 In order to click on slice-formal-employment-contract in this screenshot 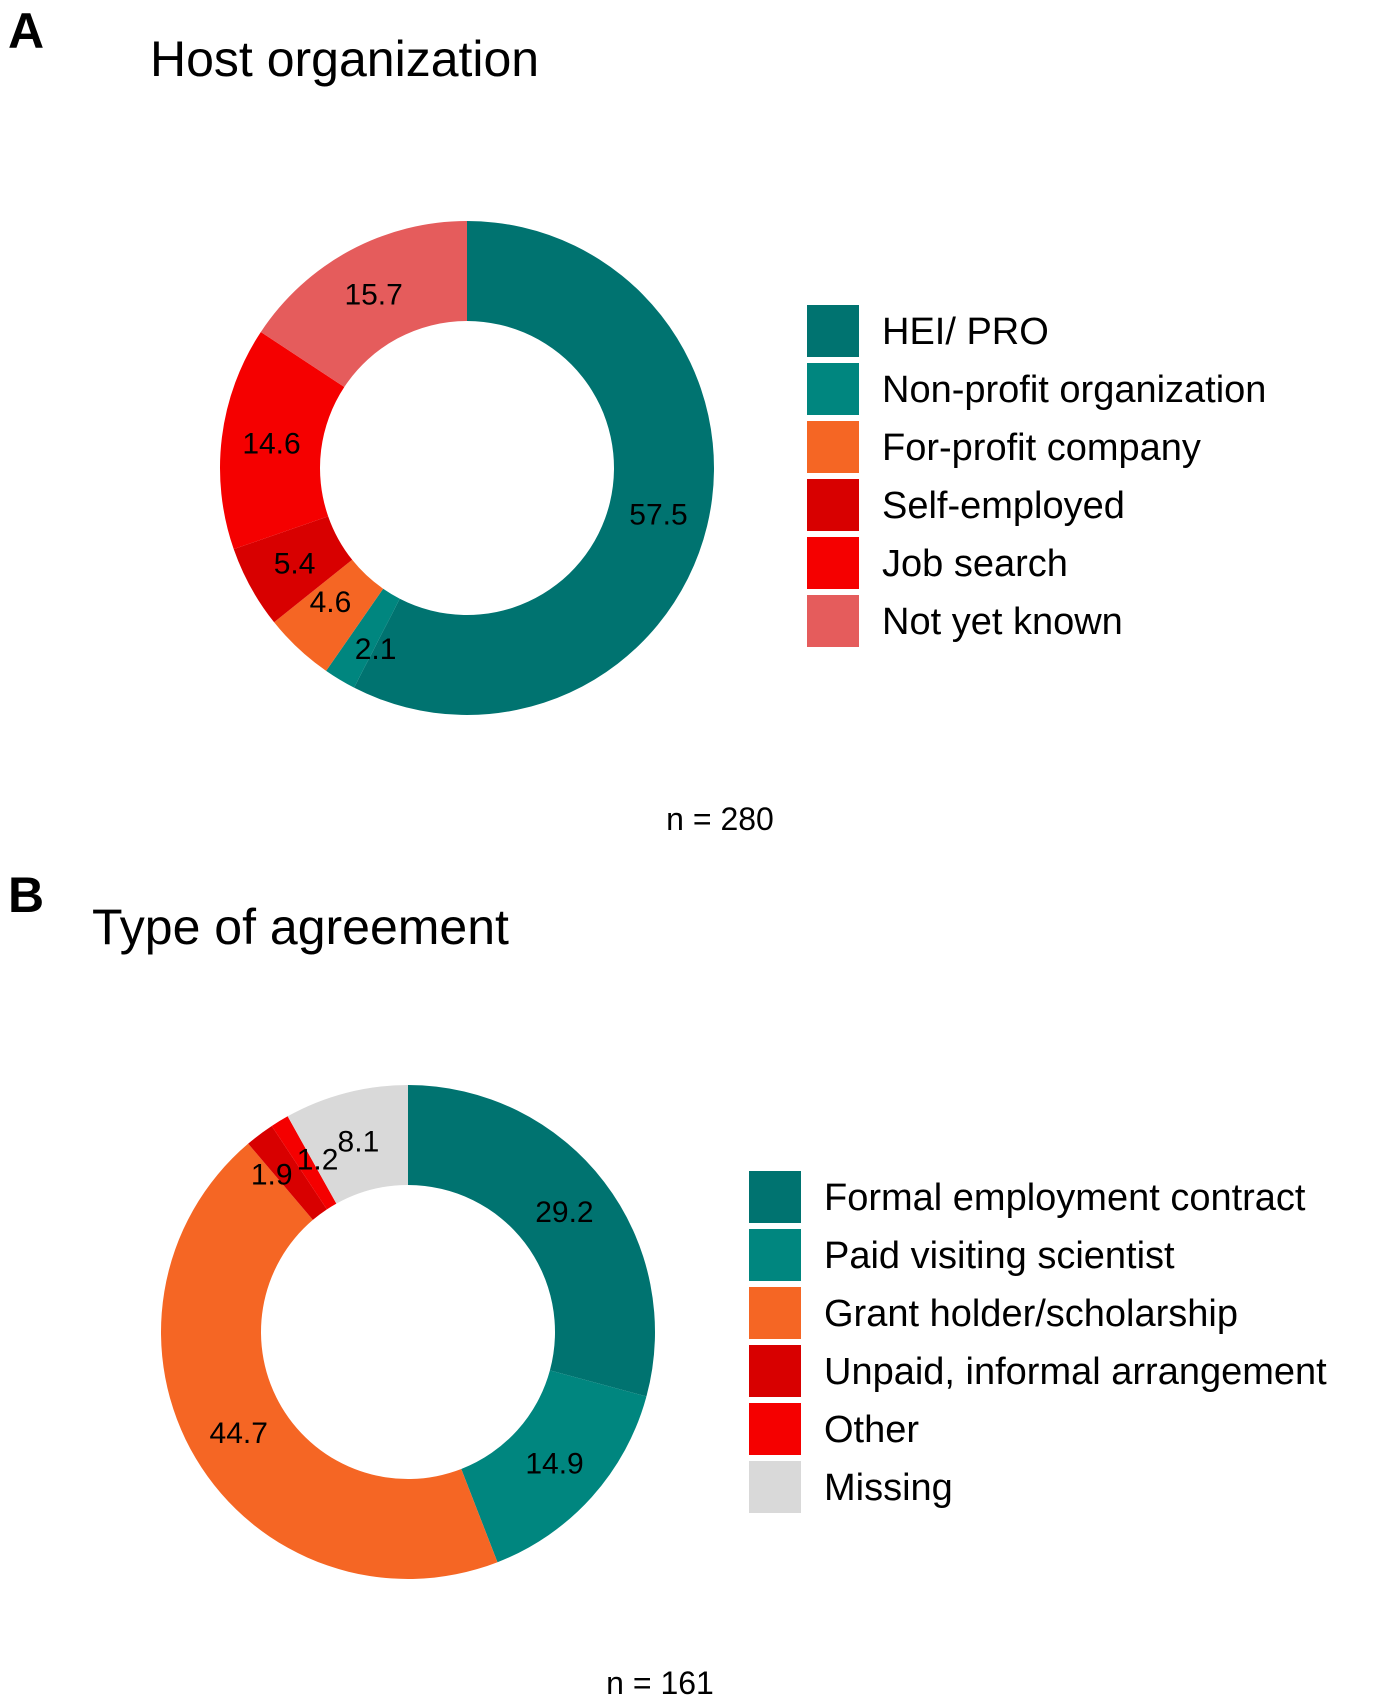, I will do `click(531, 1241)`.